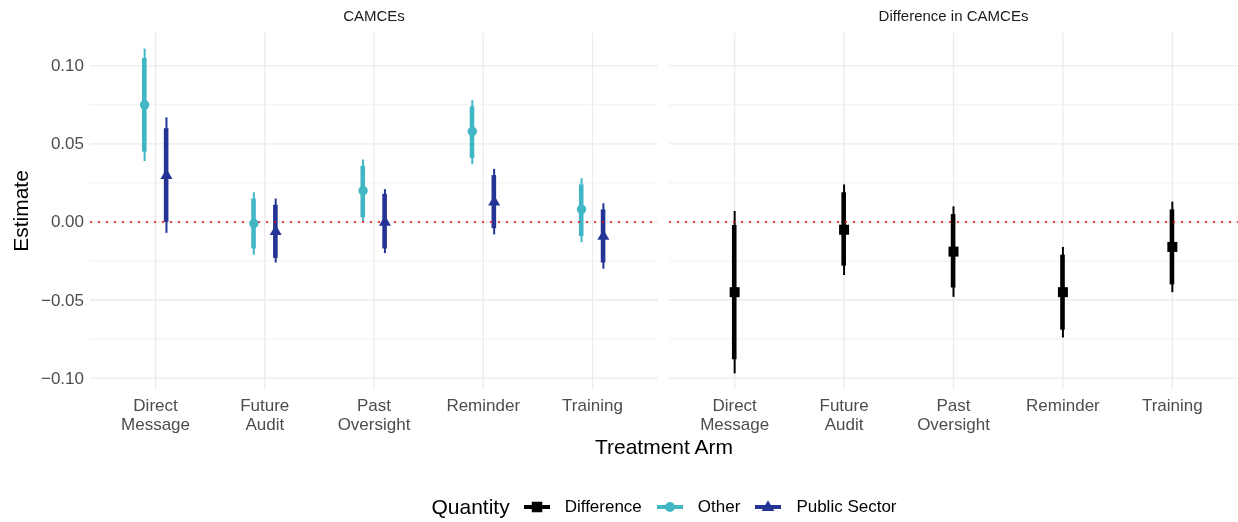  What do you see at coordinates (20, 211) in the screenshot?
I see `y-axis-title: Estimate` at bounding box center [20, 211].